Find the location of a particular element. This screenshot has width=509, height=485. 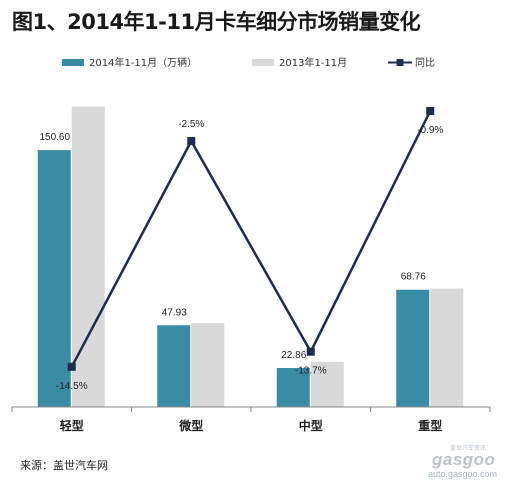

legend: 2014年1-11月（万辆） 2013年1-11月 同比 is located at coordinates (248, 62).